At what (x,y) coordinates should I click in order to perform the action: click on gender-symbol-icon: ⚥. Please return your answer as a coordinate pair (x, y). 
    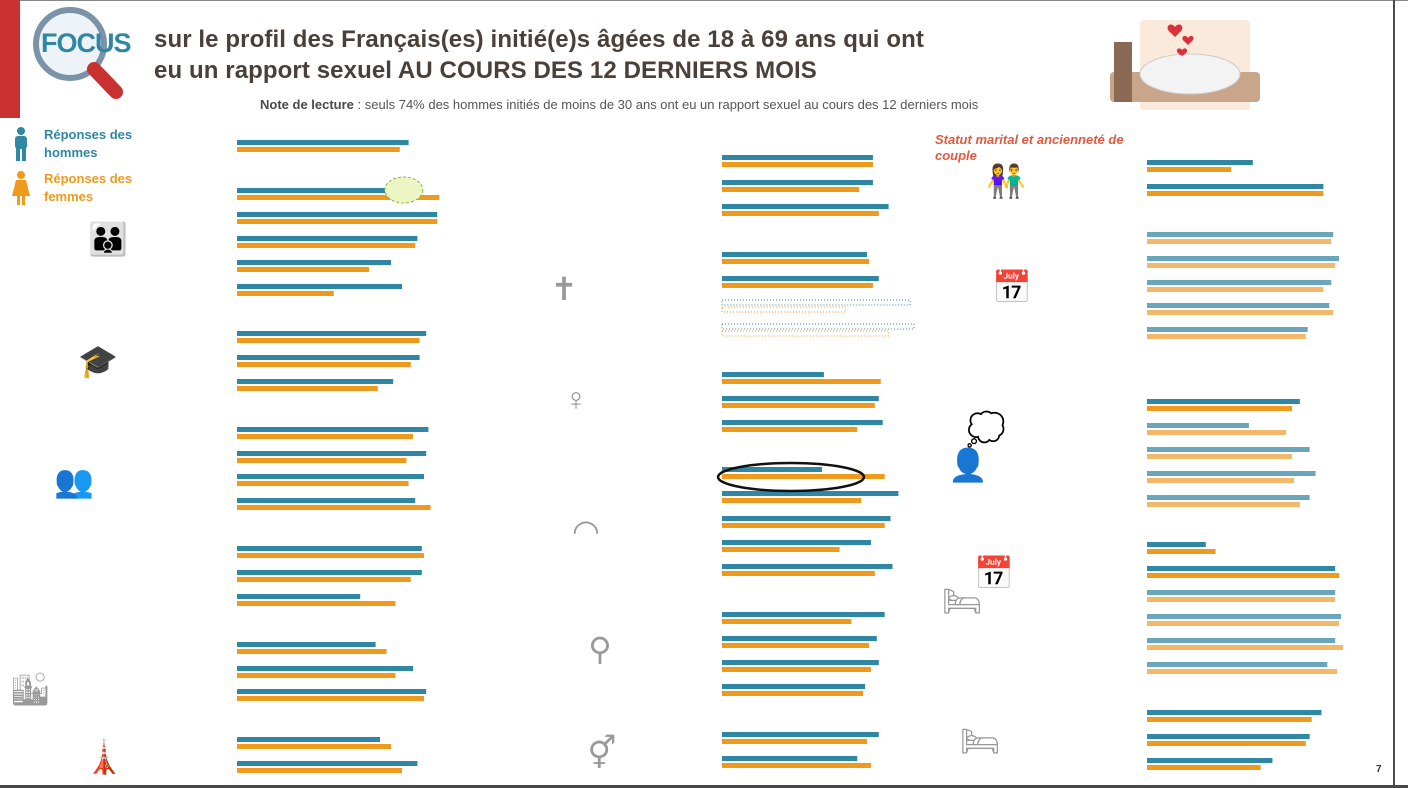
    Looking at the image, I should click on (602, 752).